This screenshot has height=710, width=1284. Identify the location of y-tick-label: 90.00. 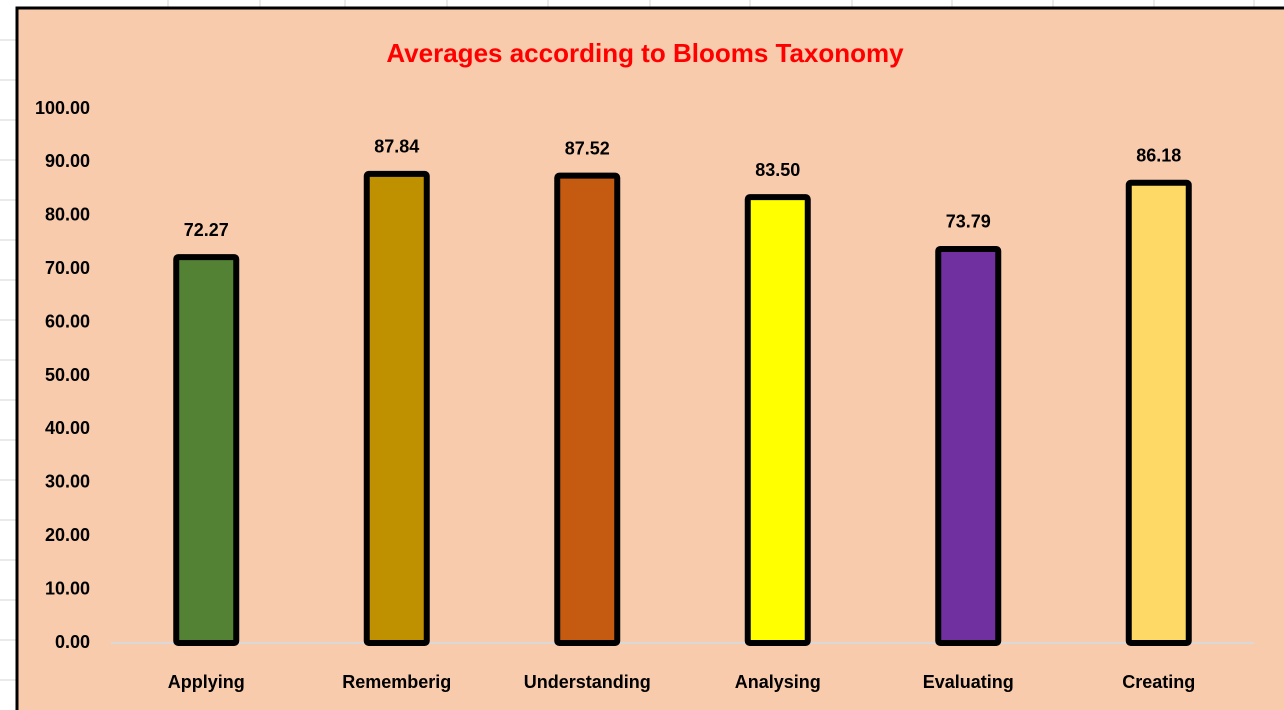
(67, 161).